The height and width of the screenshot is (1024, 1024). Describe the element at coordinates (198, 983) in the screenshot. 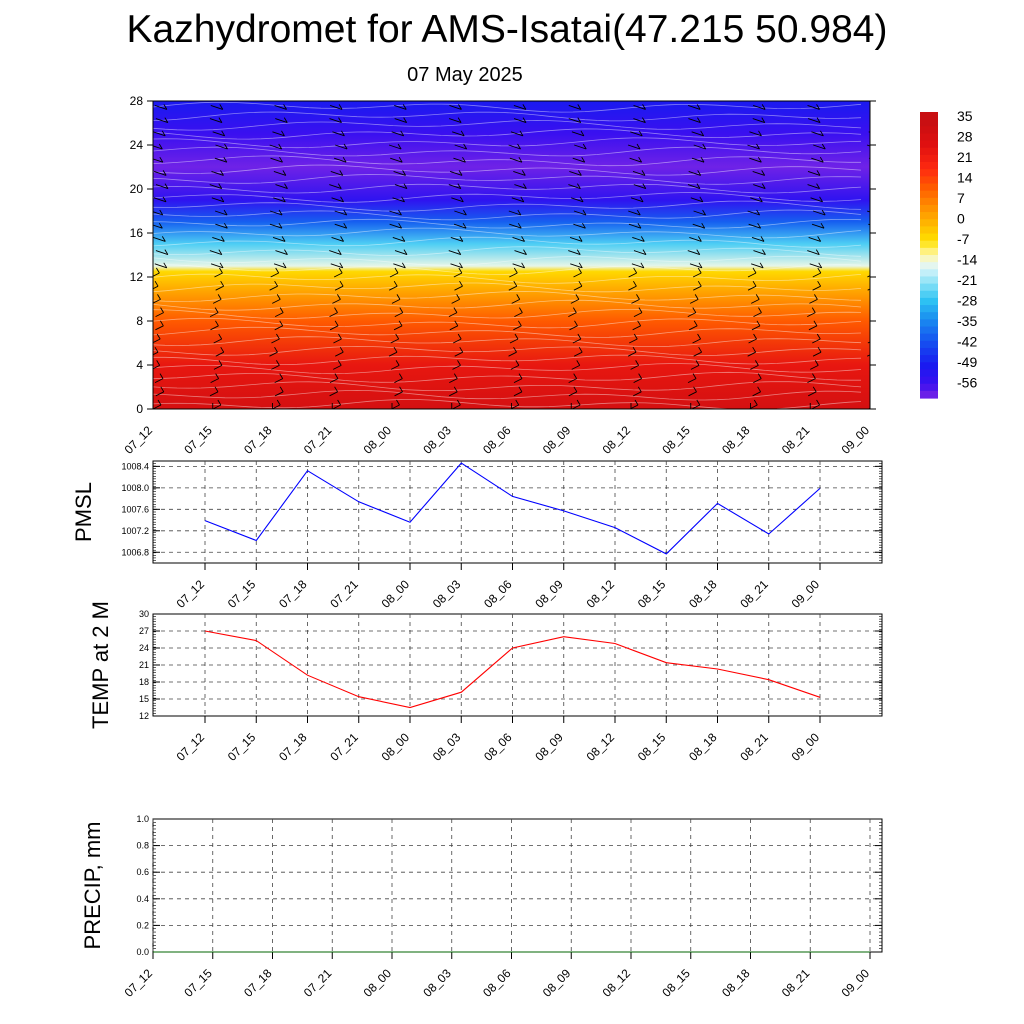

I see `x-tick-label: 07_15` at that location.